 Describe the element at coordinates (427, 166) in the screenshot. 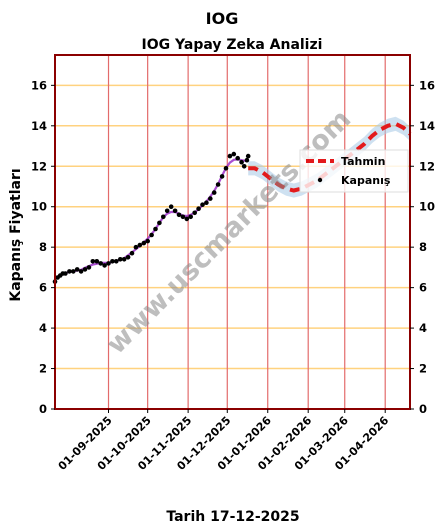

I see `y-tick-label-right: 12` at that location.